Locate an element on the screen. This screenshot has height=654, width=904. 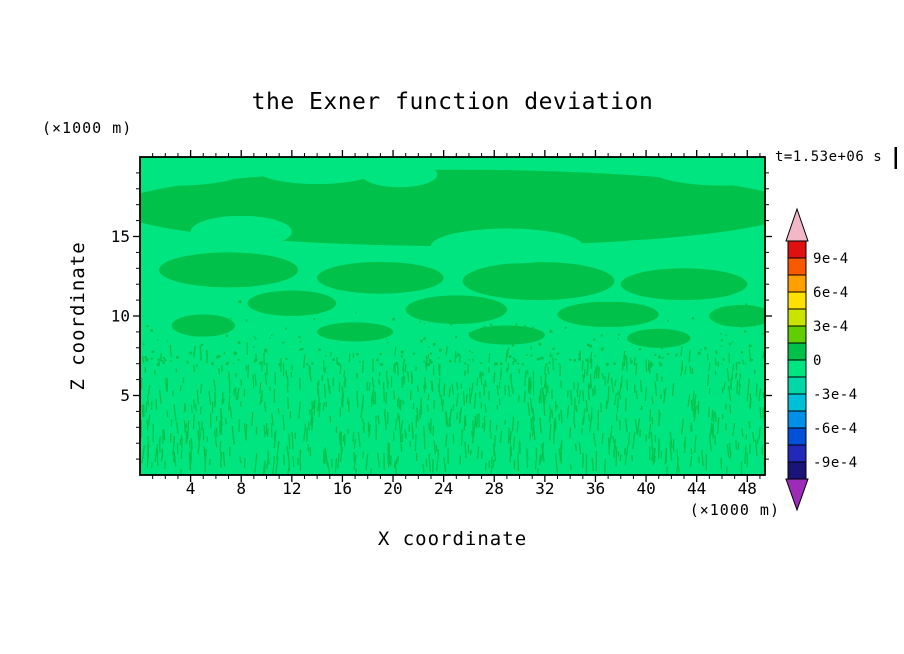
x-tick-label: 20 is located at coordinates (392, 488).